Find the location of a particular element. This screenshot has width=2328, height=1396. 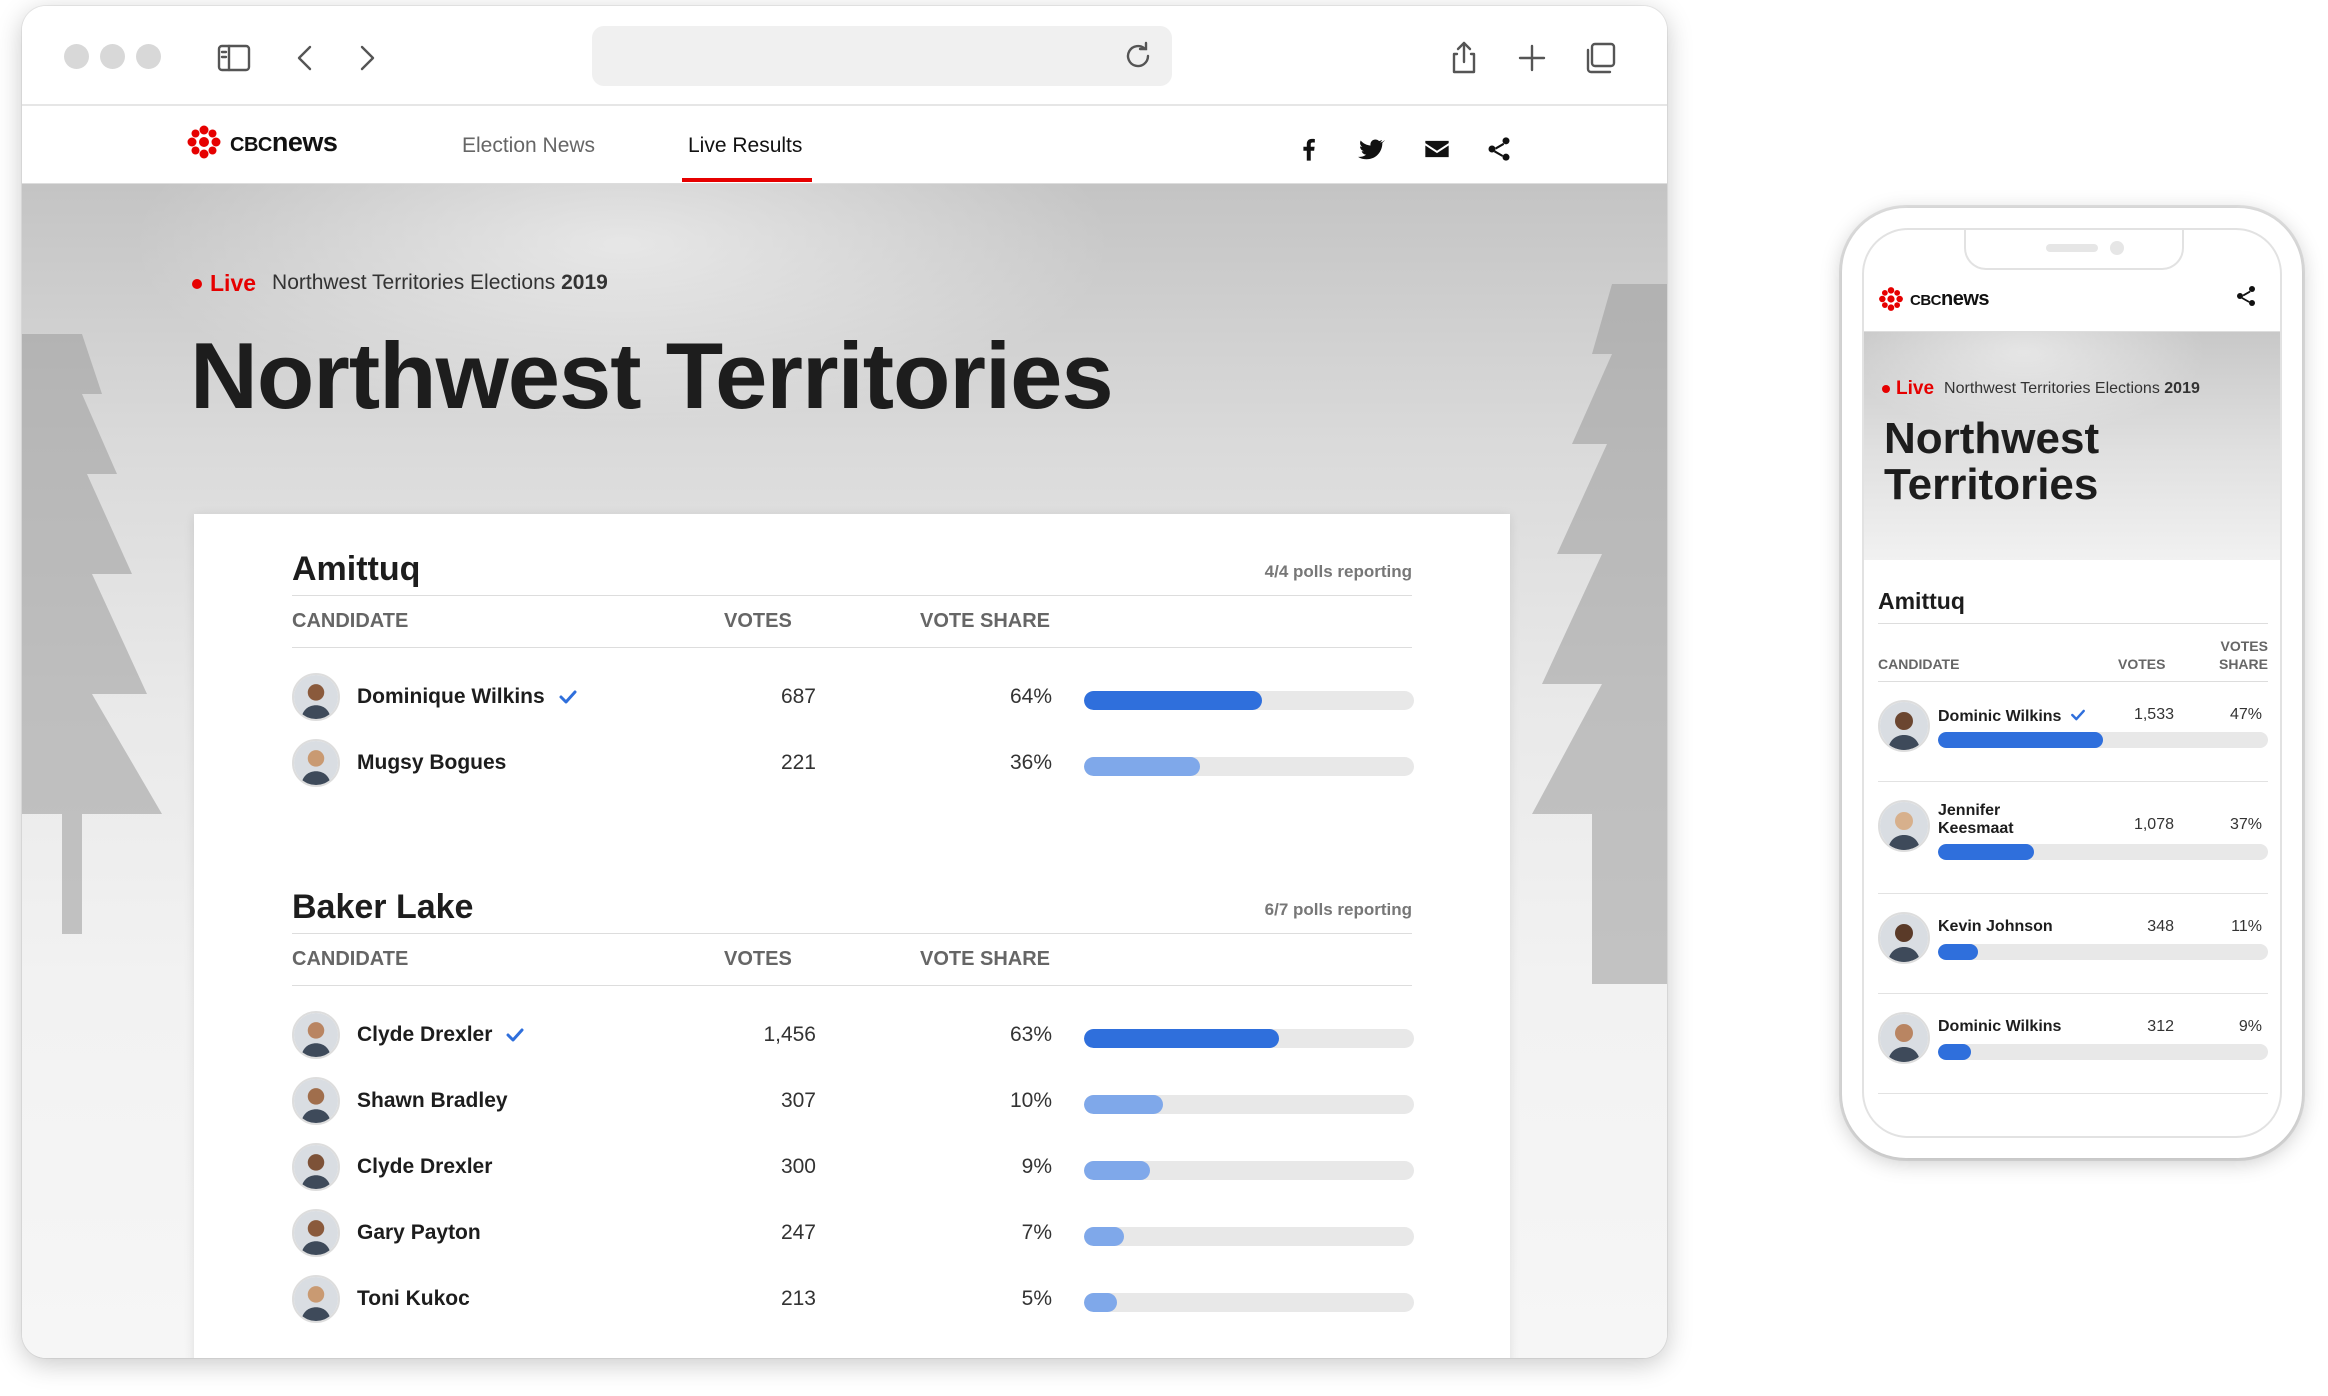

polls-reporting: 6/7 polls reporting is located at coordinates (1338, 909).